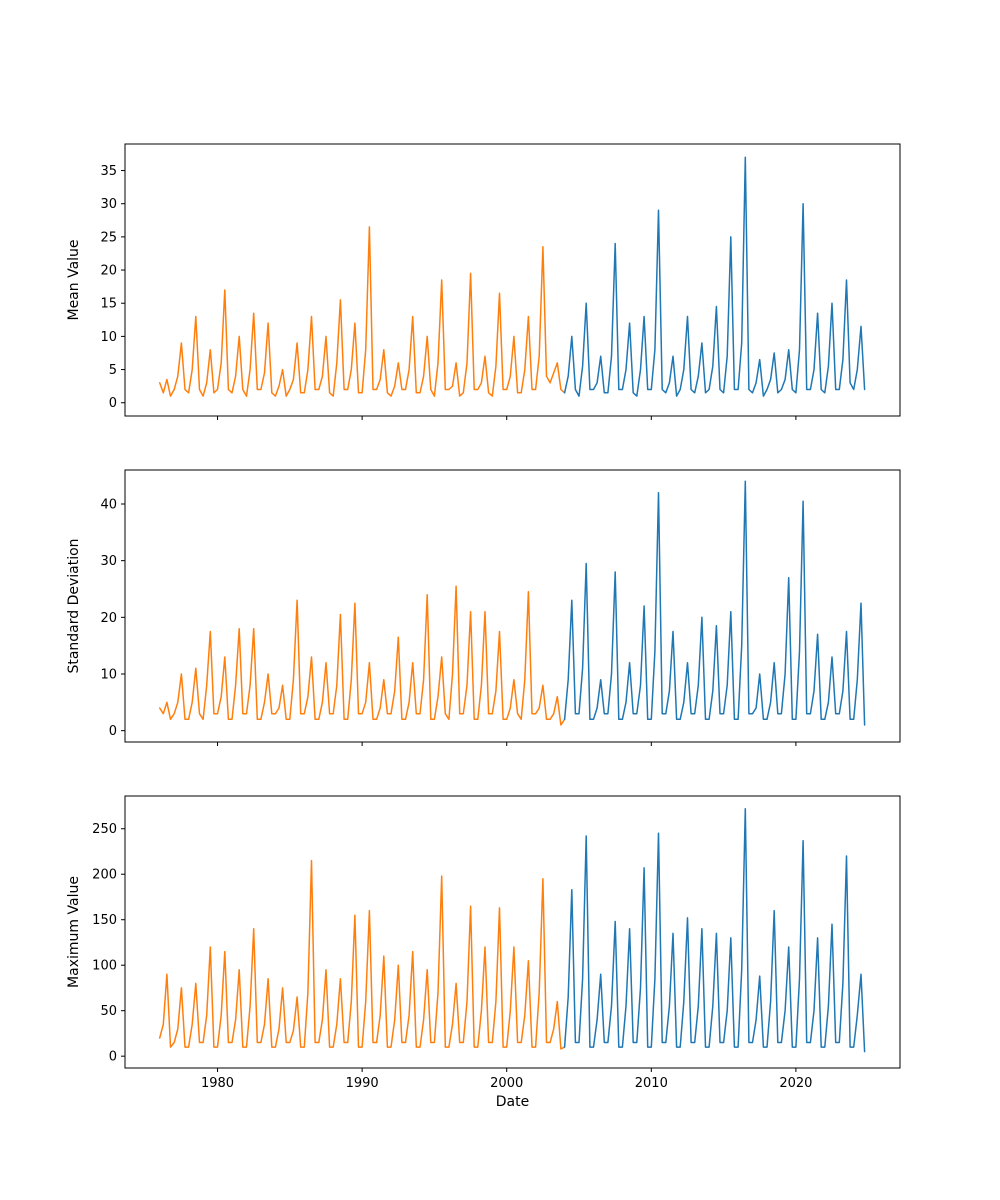  Describe the element at coordinates (108, 237) in the screenshot. I see `y-tick-label: 25` at that location.